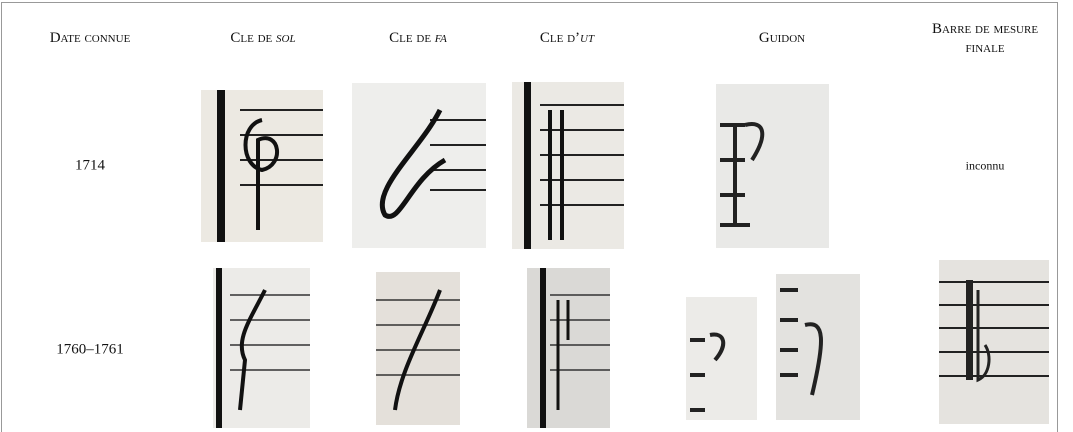 The image size is (1073, 432). Describe the element at coordinates (560, 38) in the screenshot. I see `text: Cle d’` at that location.